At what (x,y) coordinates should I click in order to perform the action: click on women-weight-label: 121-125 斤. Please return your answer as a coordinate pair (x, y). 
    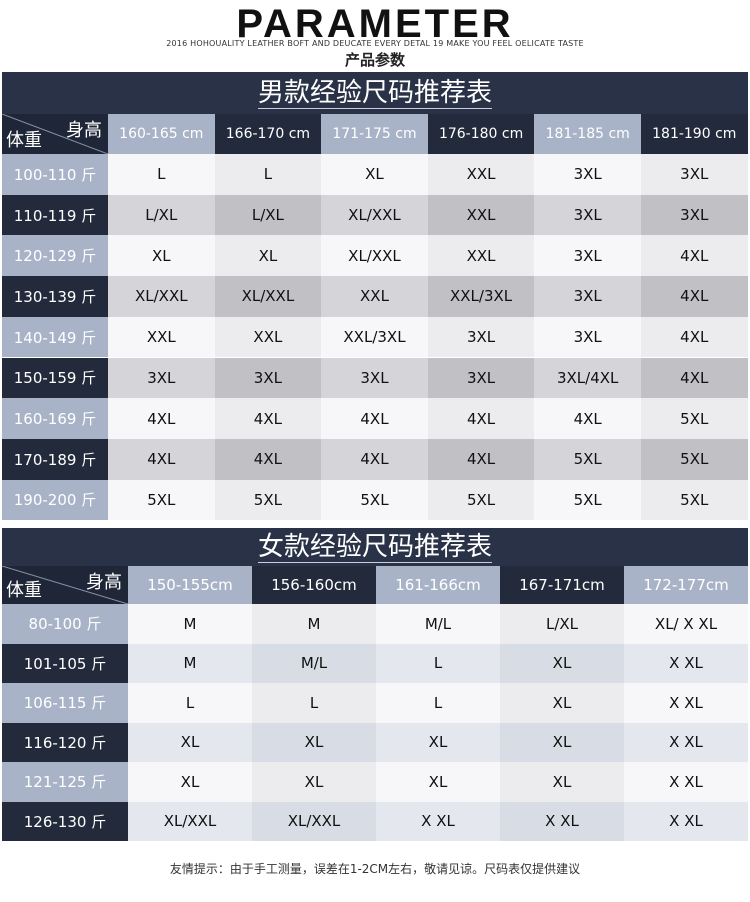
    Looking at the image, I should click on (65, 782).